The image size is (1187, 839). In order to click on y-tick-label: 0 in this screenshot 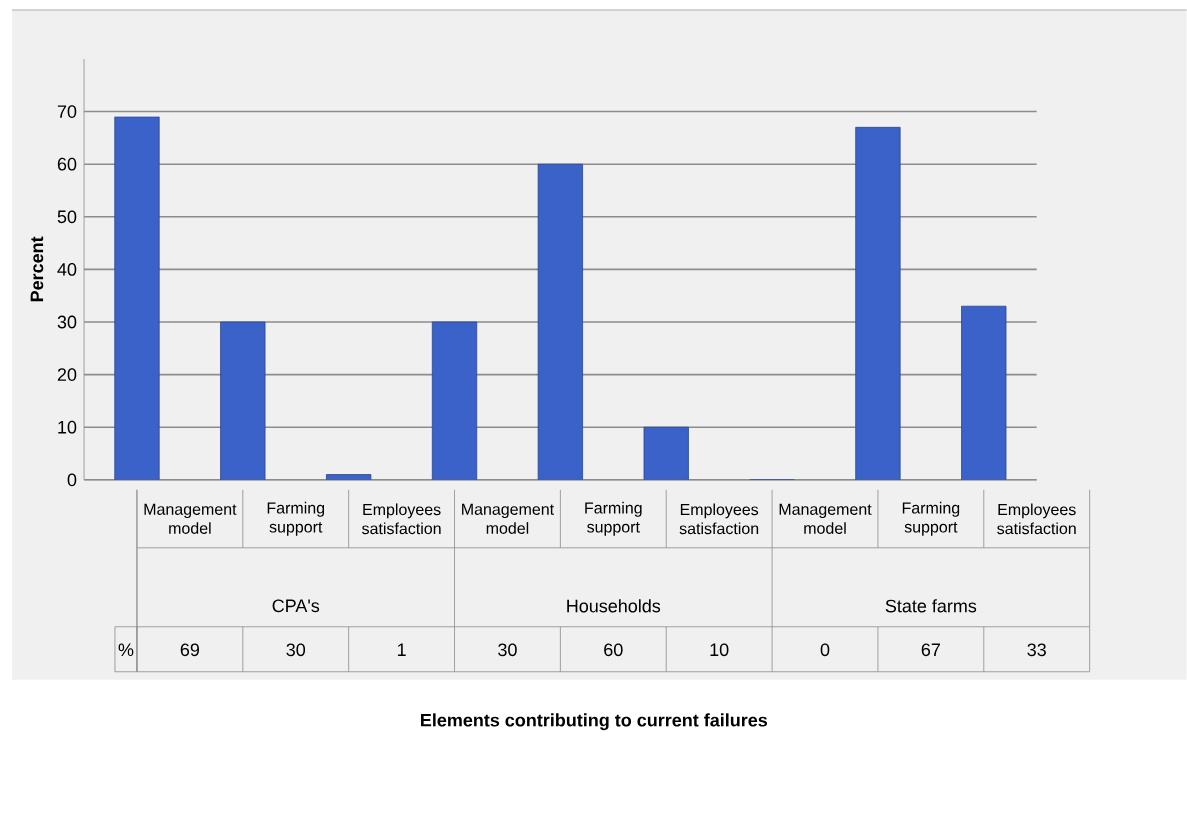, I will do `click(72, 480)`.